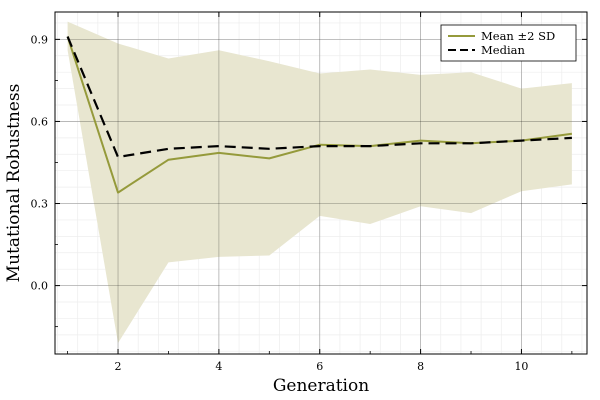 This screenshot has height=400, width=600. Describe the element at coordinates (40, 39) in the screenshot. I see `y-tick-label: 0.9` at that location.